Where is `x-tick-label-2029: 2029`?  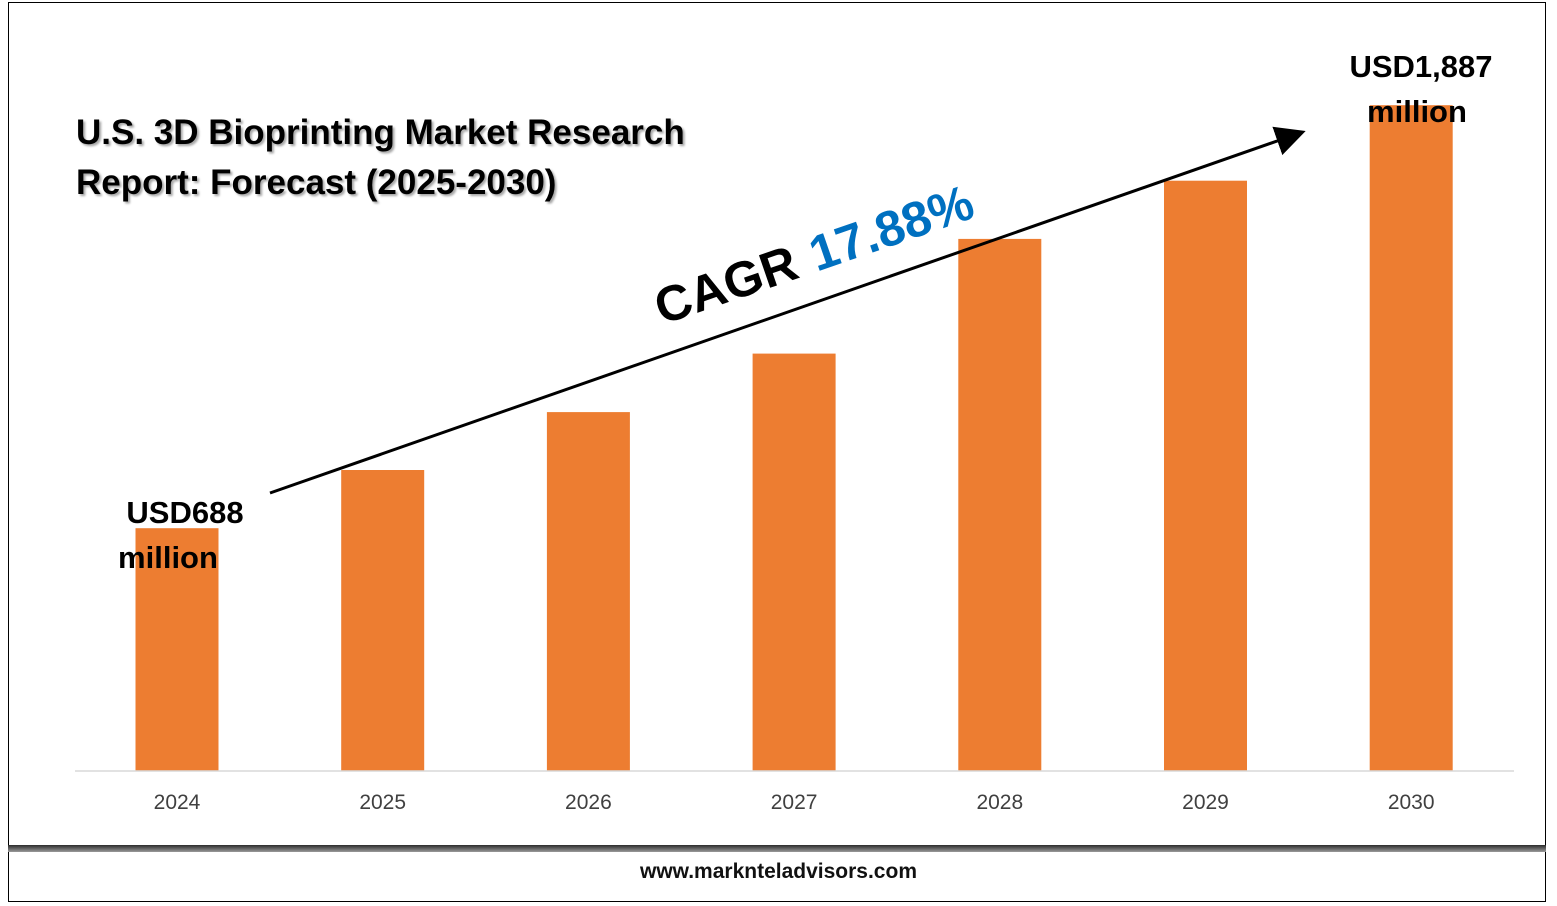 x-tick-label-2029: 2029 is located at coordinates (1205, 802).